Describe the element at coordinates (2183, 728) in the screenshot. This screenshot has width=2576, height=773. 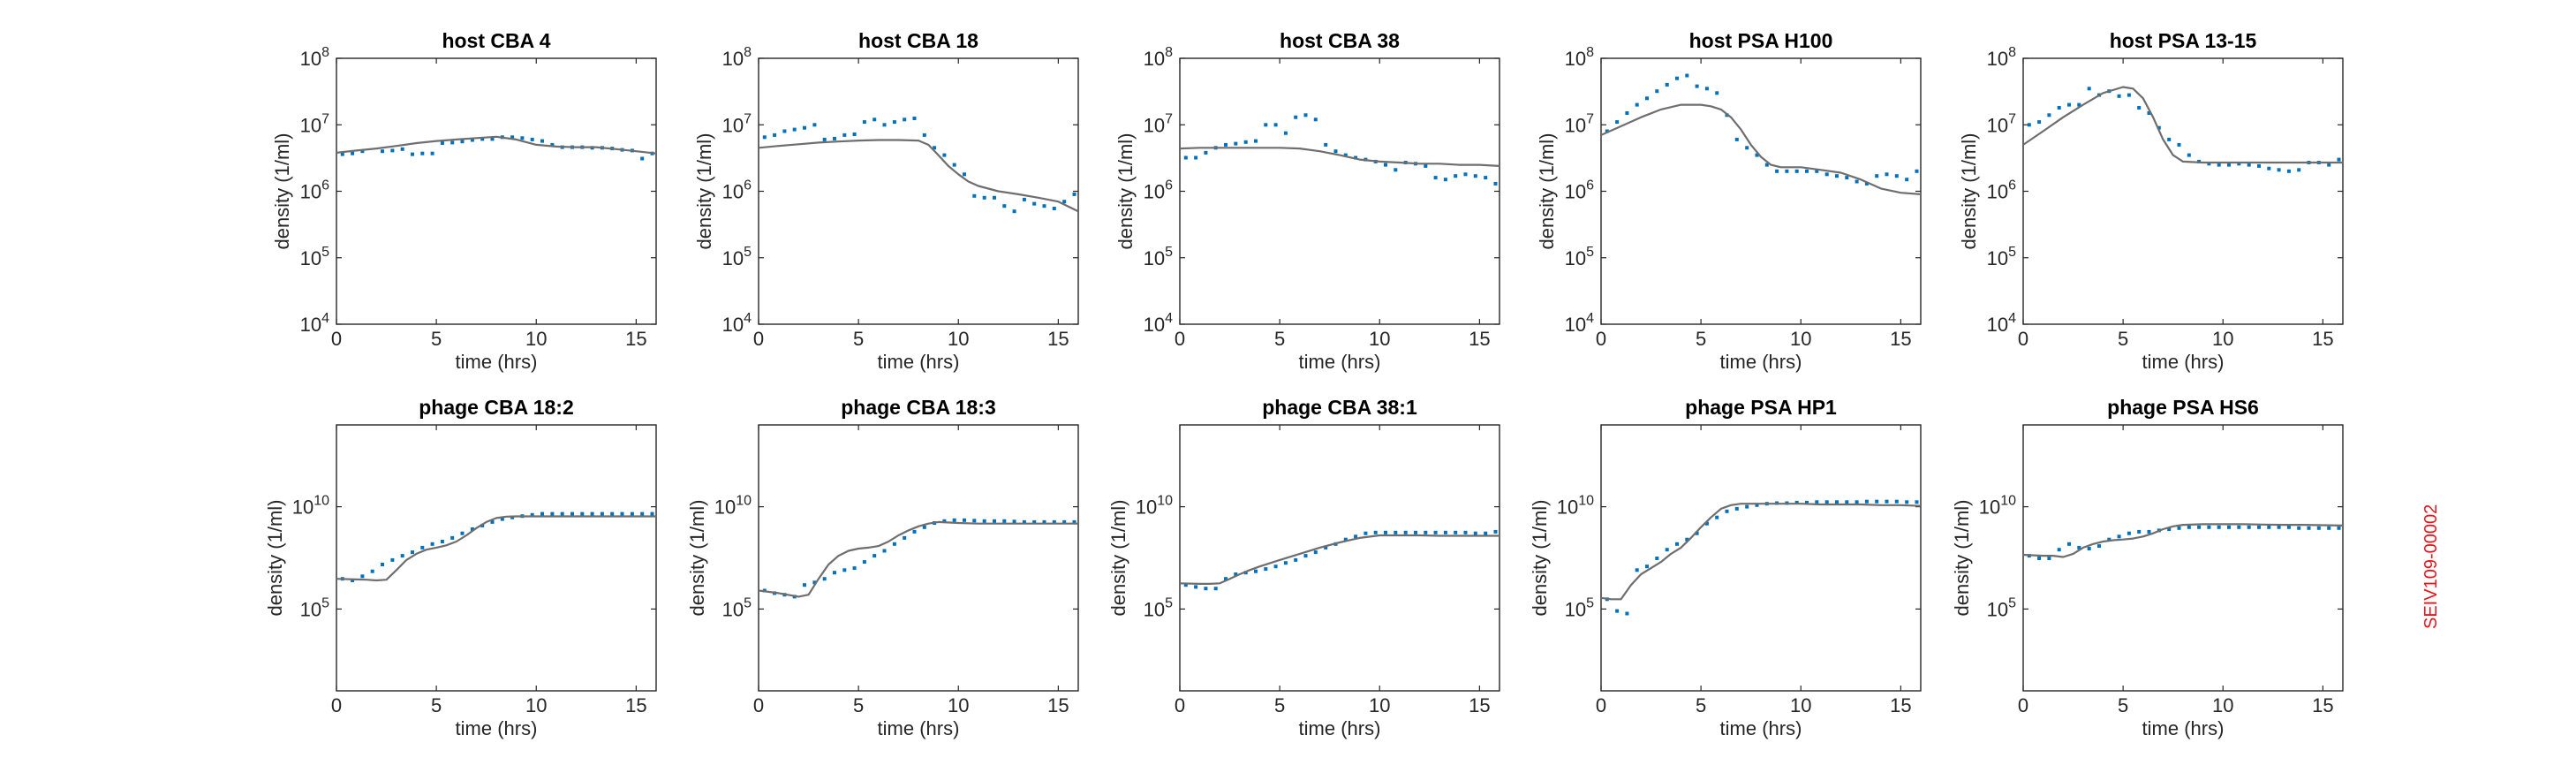
I see `x-axis-label: time (hrs)` at that location.